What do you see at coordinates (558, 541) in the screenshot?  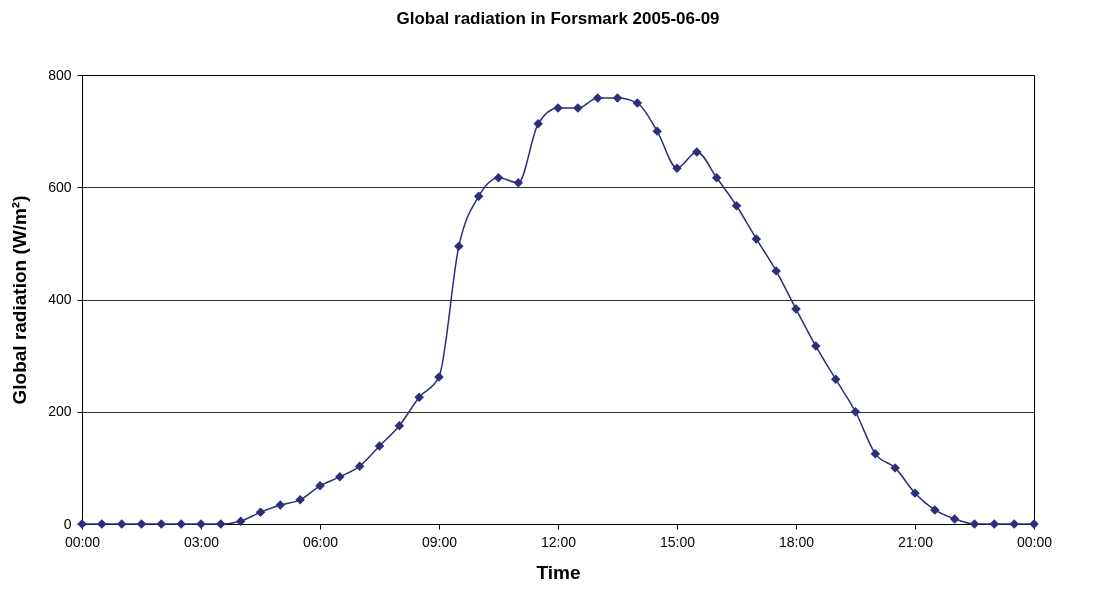 I see `x-tick-label: 12:00` at bounding box center [558, 541].